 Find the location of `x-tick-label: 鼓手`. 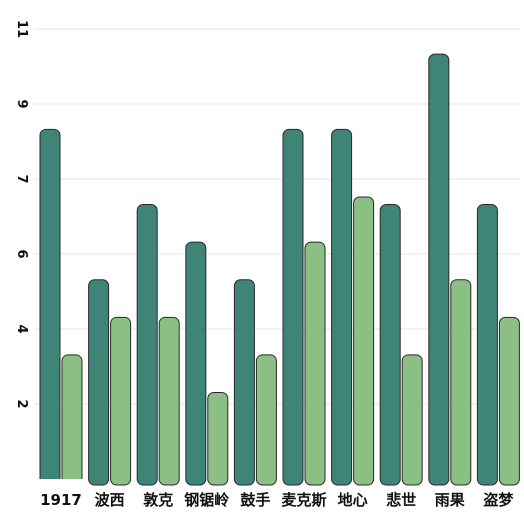

x-tick-label: 鼓手 is located at coordinates (255, 500).